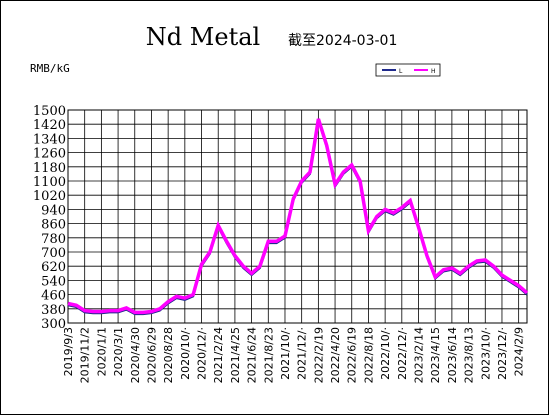  What do you see at coordinates (53, 253) in the screenshot?
I see `y-tick-label: 700` at bounding box center [53, 253].